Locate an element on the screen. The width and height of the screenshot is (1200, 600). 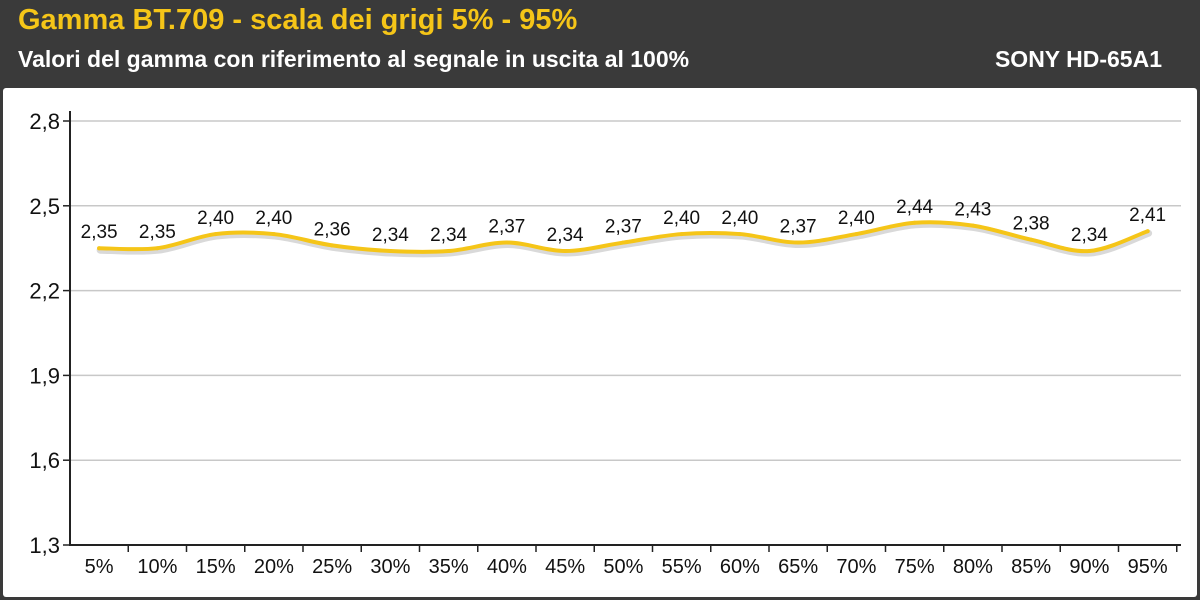
x-tick-label: 80% is located at coordinates (973, 567).